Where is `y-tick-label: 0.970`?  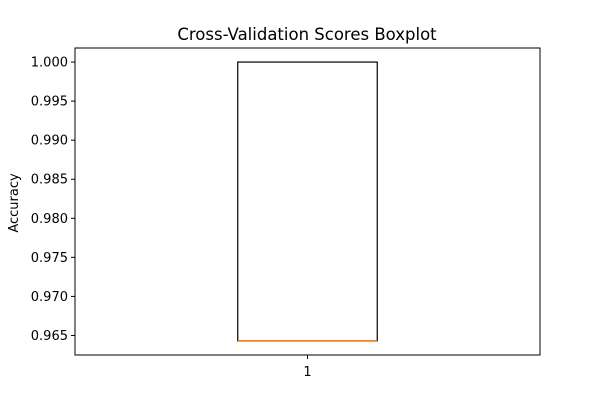 y-tick-label: 0.970 is located at coordinates (49, 297).